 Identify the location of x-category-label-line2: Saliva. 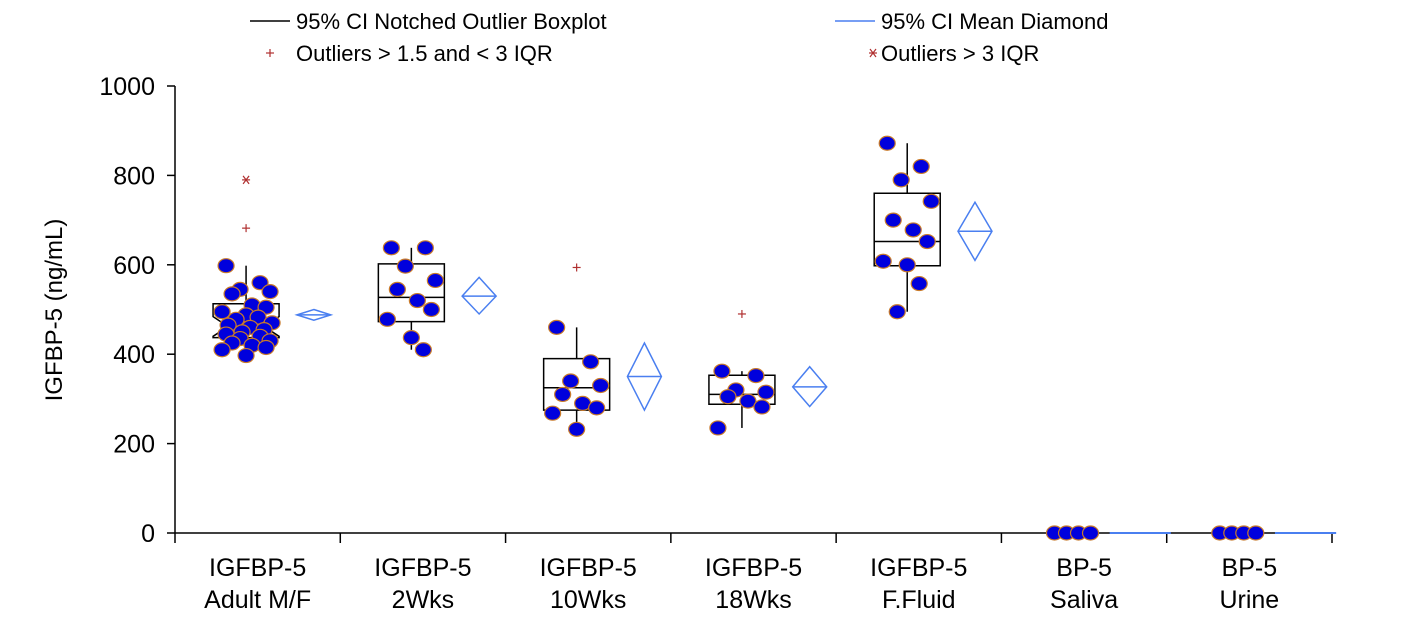
(1084, 600).